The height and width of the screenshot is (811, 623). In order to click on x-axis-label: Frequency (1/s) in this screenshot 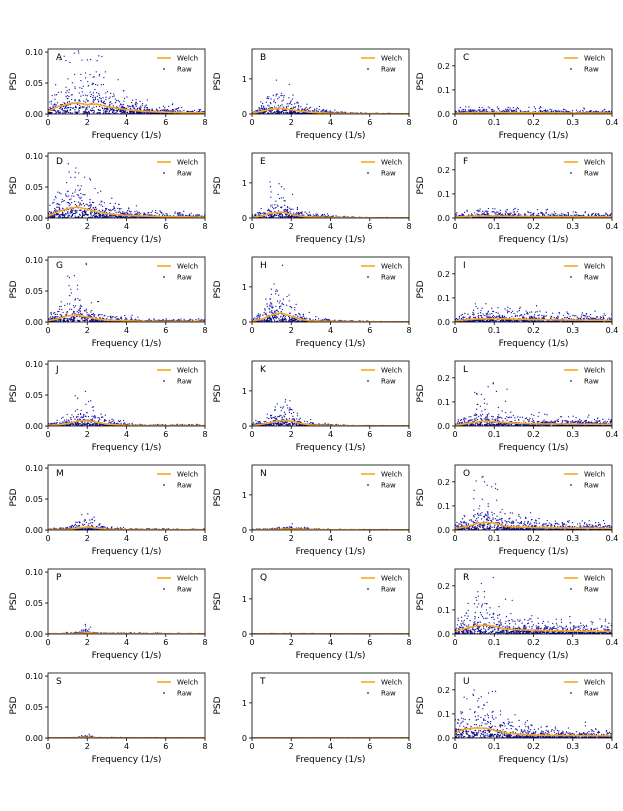, I will do `click(534, 136)`.